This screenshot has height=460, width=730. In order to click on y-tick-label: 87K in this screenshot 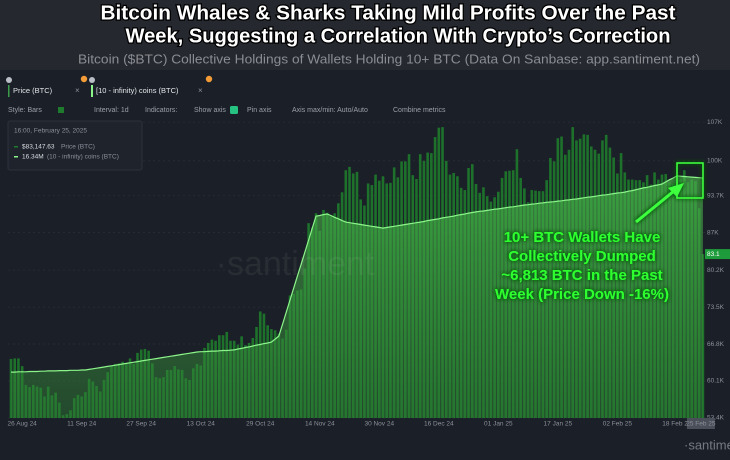, I will do `click(713, 232)`.